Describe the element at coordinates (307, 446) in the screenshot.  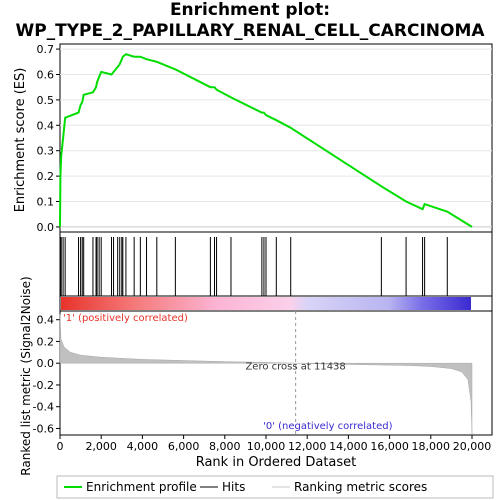
I see `x-axis-tick-label: 12,000` at that location.